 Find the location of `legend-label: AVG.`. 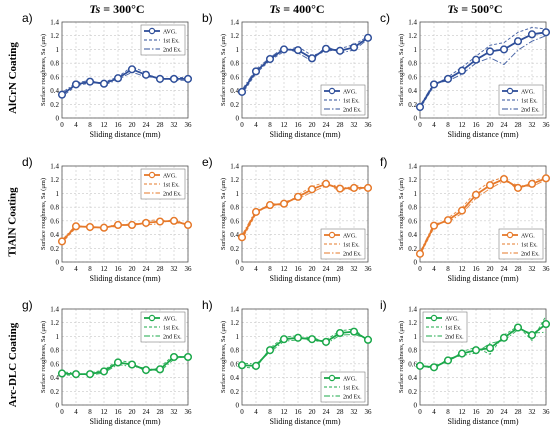

legend-label: AVG. is located at coordinates (452, 319).